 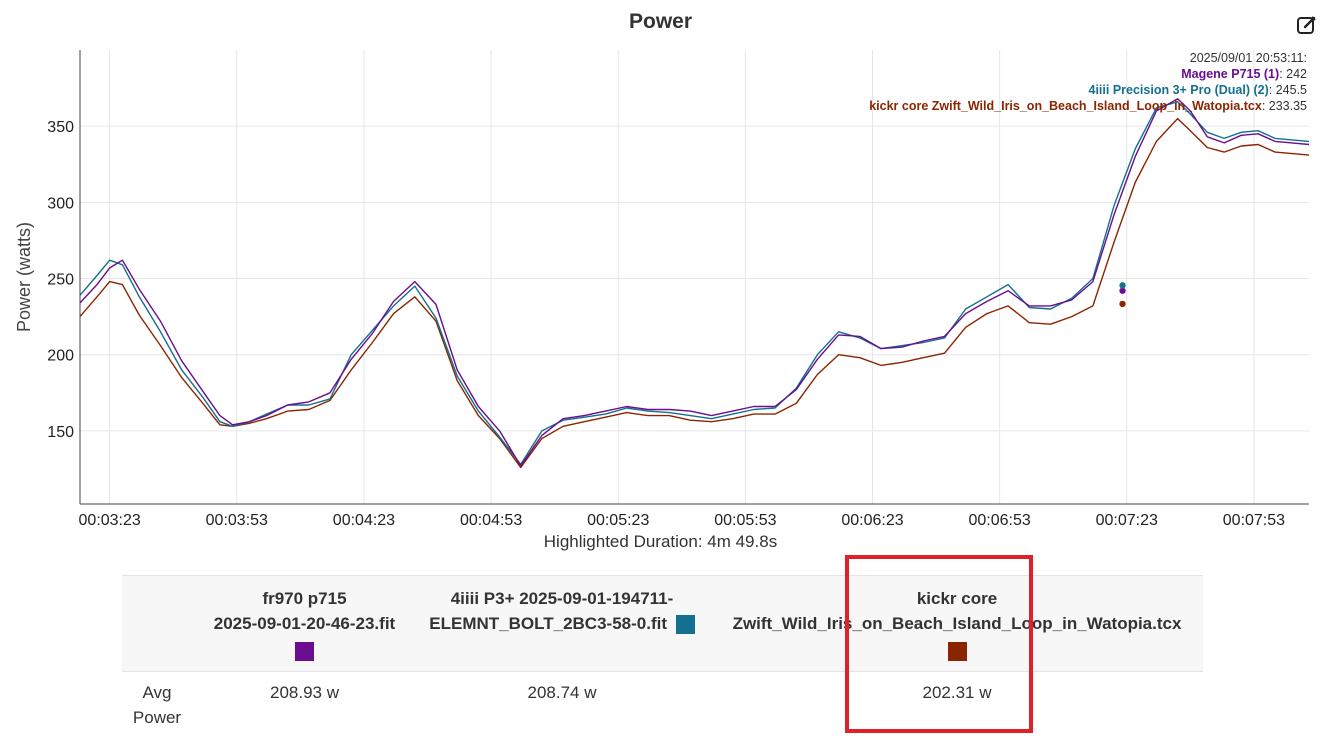 What do you see at coordinates (60, 280) in the screenshot?
I see `y-tick-label: 250` at bounding box center [60, 280].